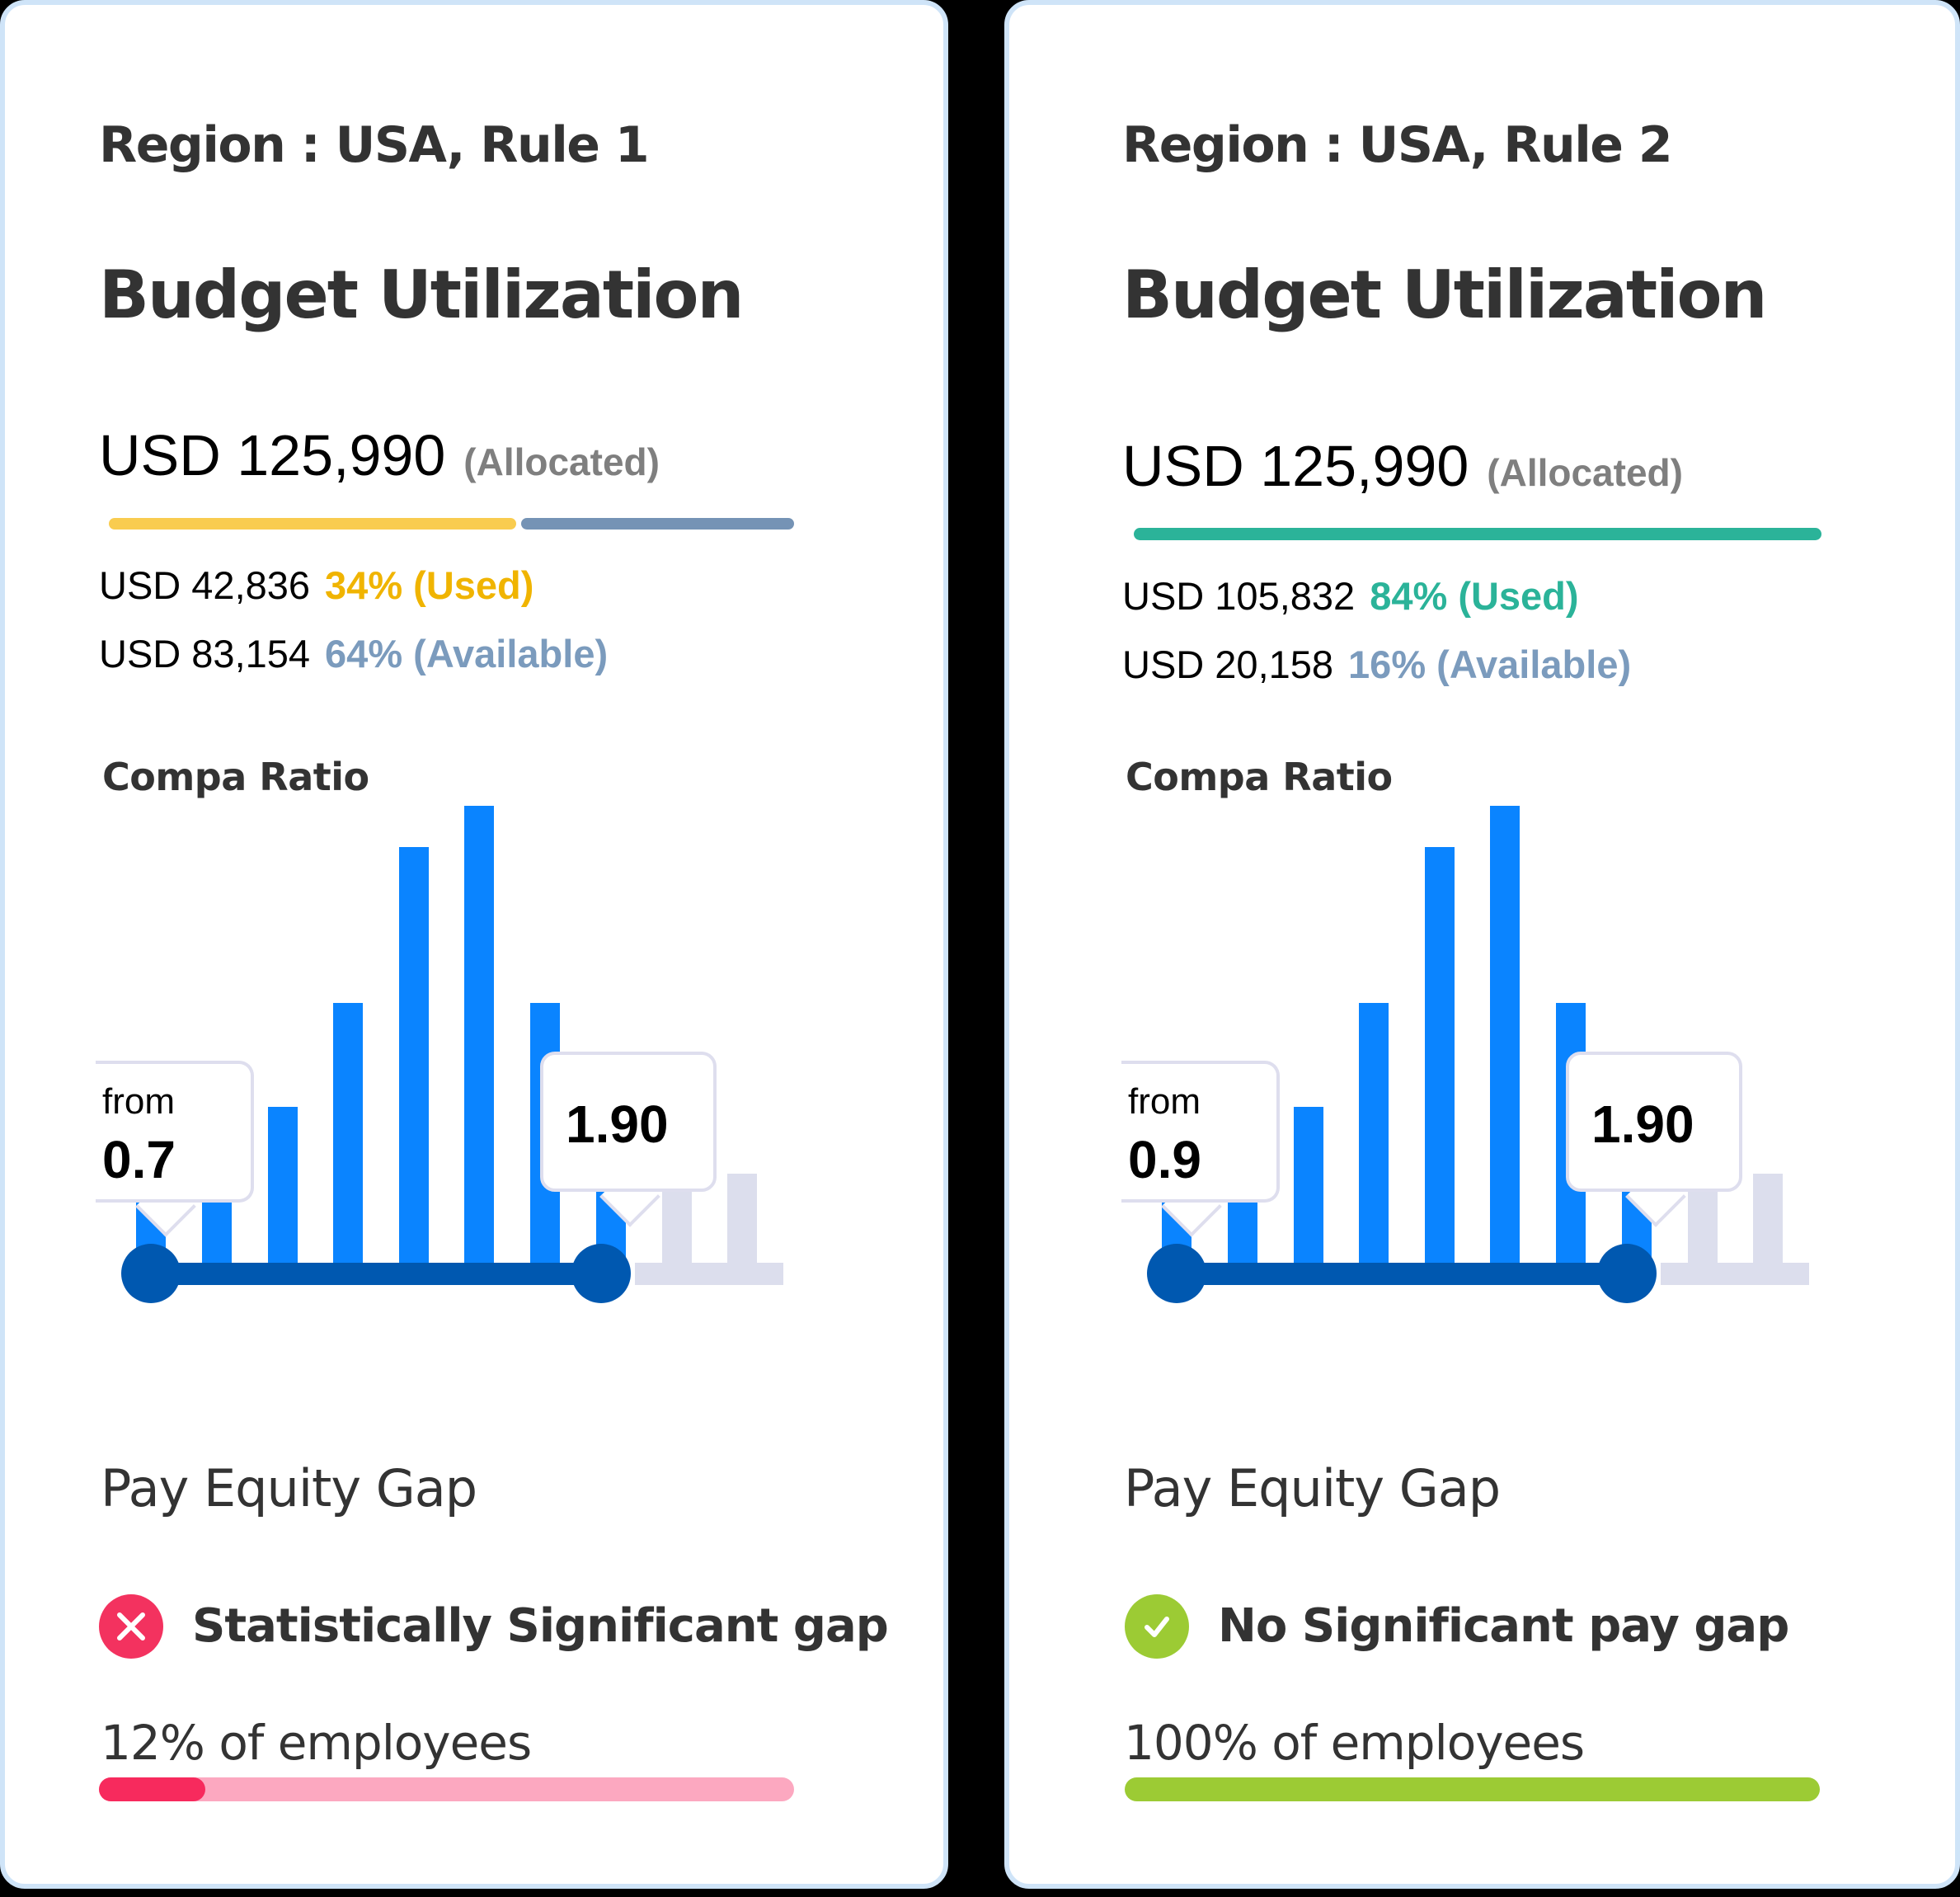  What do you see at coordinates (1503, 1626) in the screenshot?
I see `pay-gap-status: No Significant pay gap` at bounding box center [1503, 1626].